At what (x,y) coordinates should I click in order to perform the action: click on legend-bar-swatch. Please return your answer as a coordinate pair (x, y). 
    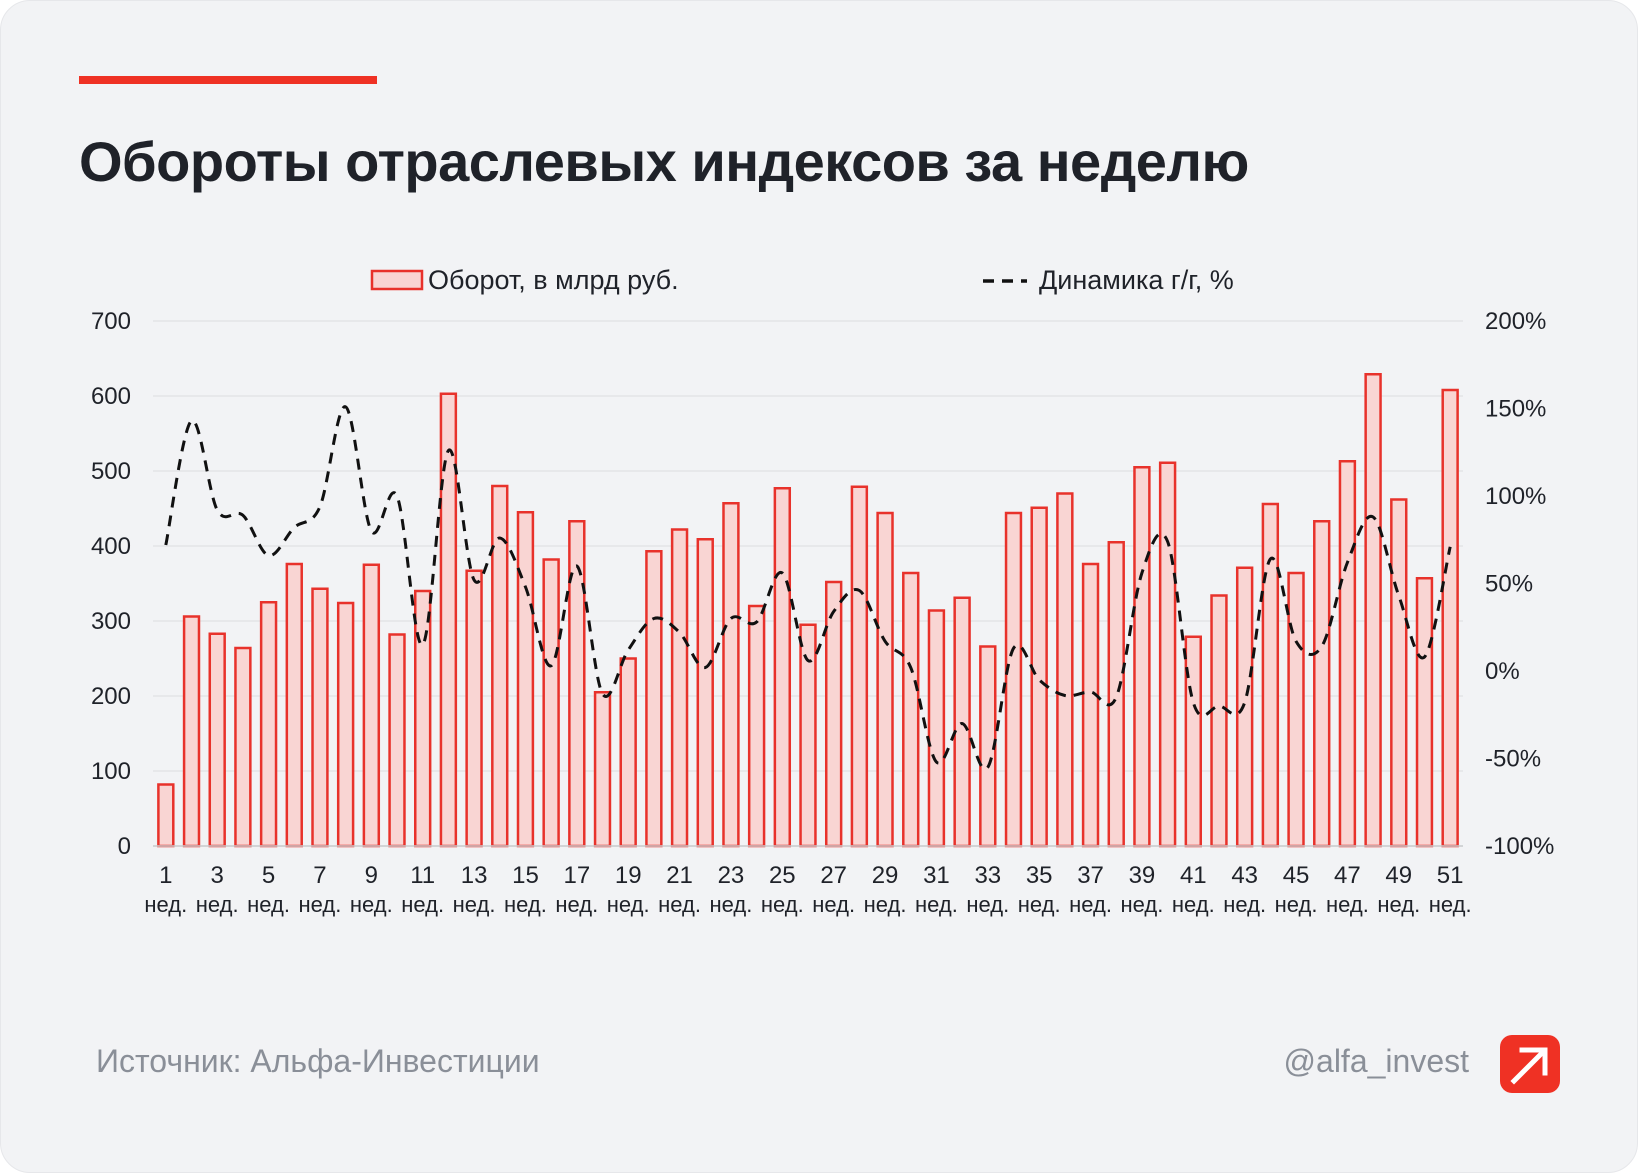
    Looking at the image, I should click on (397, 280).